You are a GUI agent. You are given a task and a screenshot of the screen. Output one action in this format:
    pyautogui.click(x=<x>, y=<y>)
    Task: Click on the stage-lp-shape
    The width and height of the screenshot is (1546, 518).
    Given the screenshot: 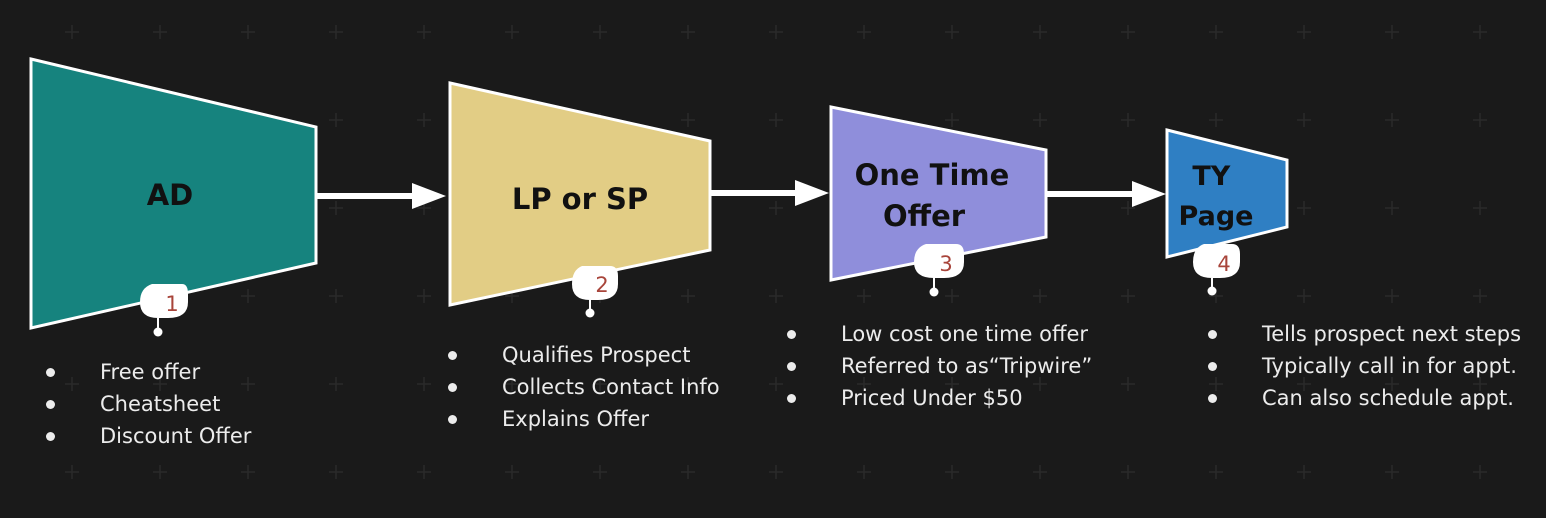 What is the action you would take?
    pyautogui.click(x=580, y=194)
    